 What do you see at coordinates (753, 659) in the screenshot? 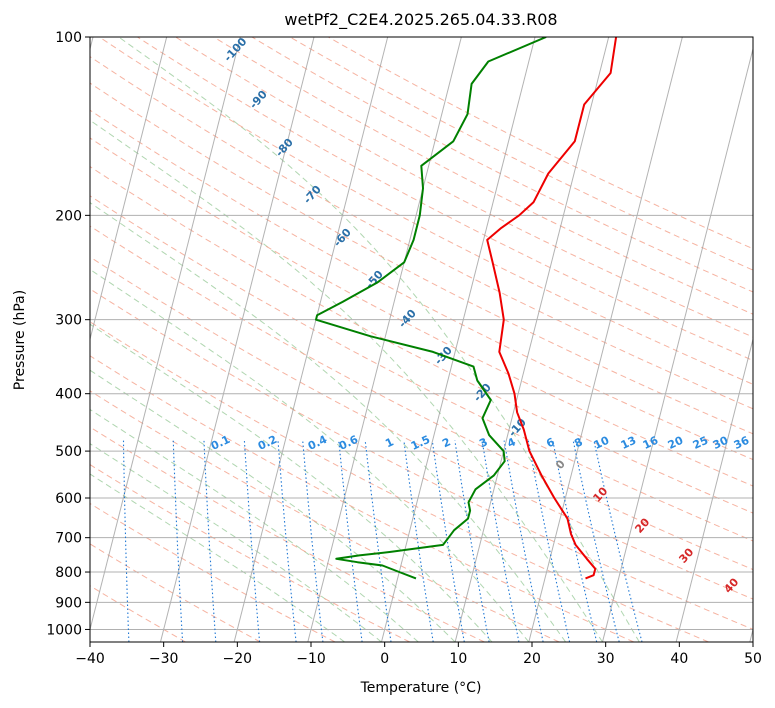
I see `x-tick-label: 50` at bounding box center [753, 659].